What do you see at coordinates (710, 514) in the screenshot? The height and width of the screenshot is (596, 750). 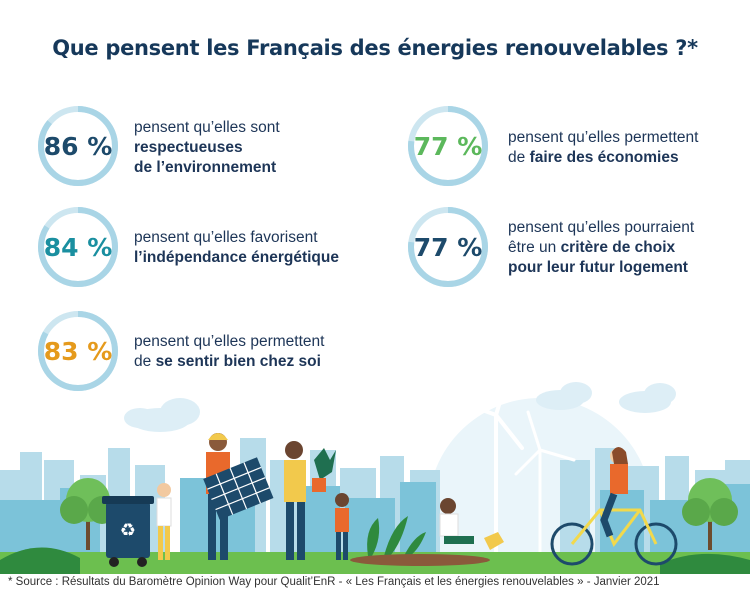 I see `tree-icon` at bounding box center [710, 514].